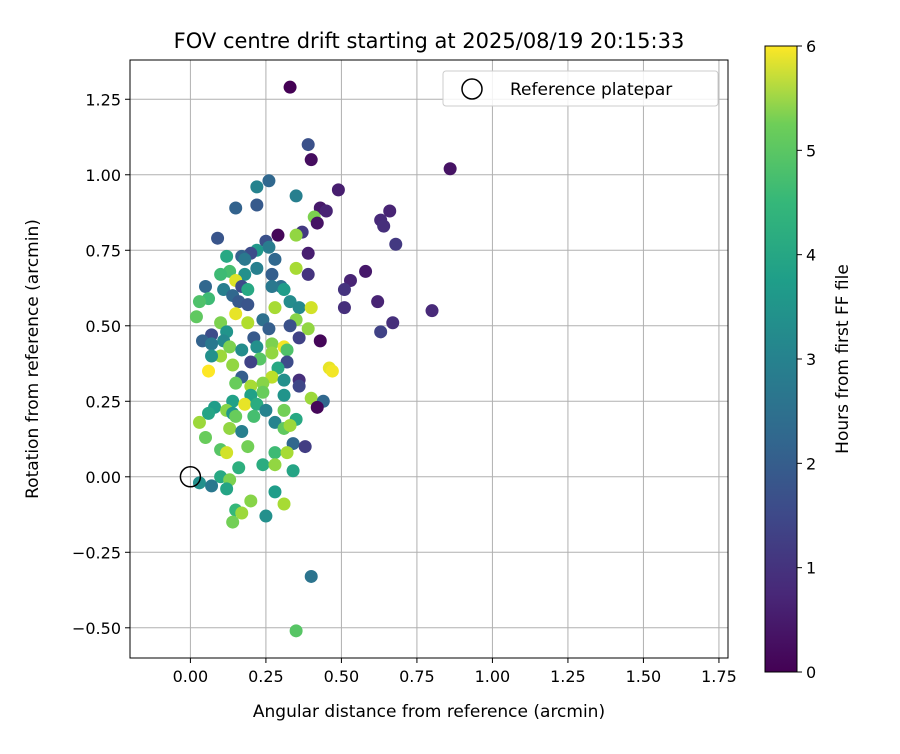 Image resolution: width=900 pixels, height=754 pixels. What do you see at coordinates (101, 364) in the screenshot?
I see `y-axis-ticks: −0.50 −0.25 0.00 0.25 0.50 0.75 1.00 1.25` at bounding box center [101, 364].